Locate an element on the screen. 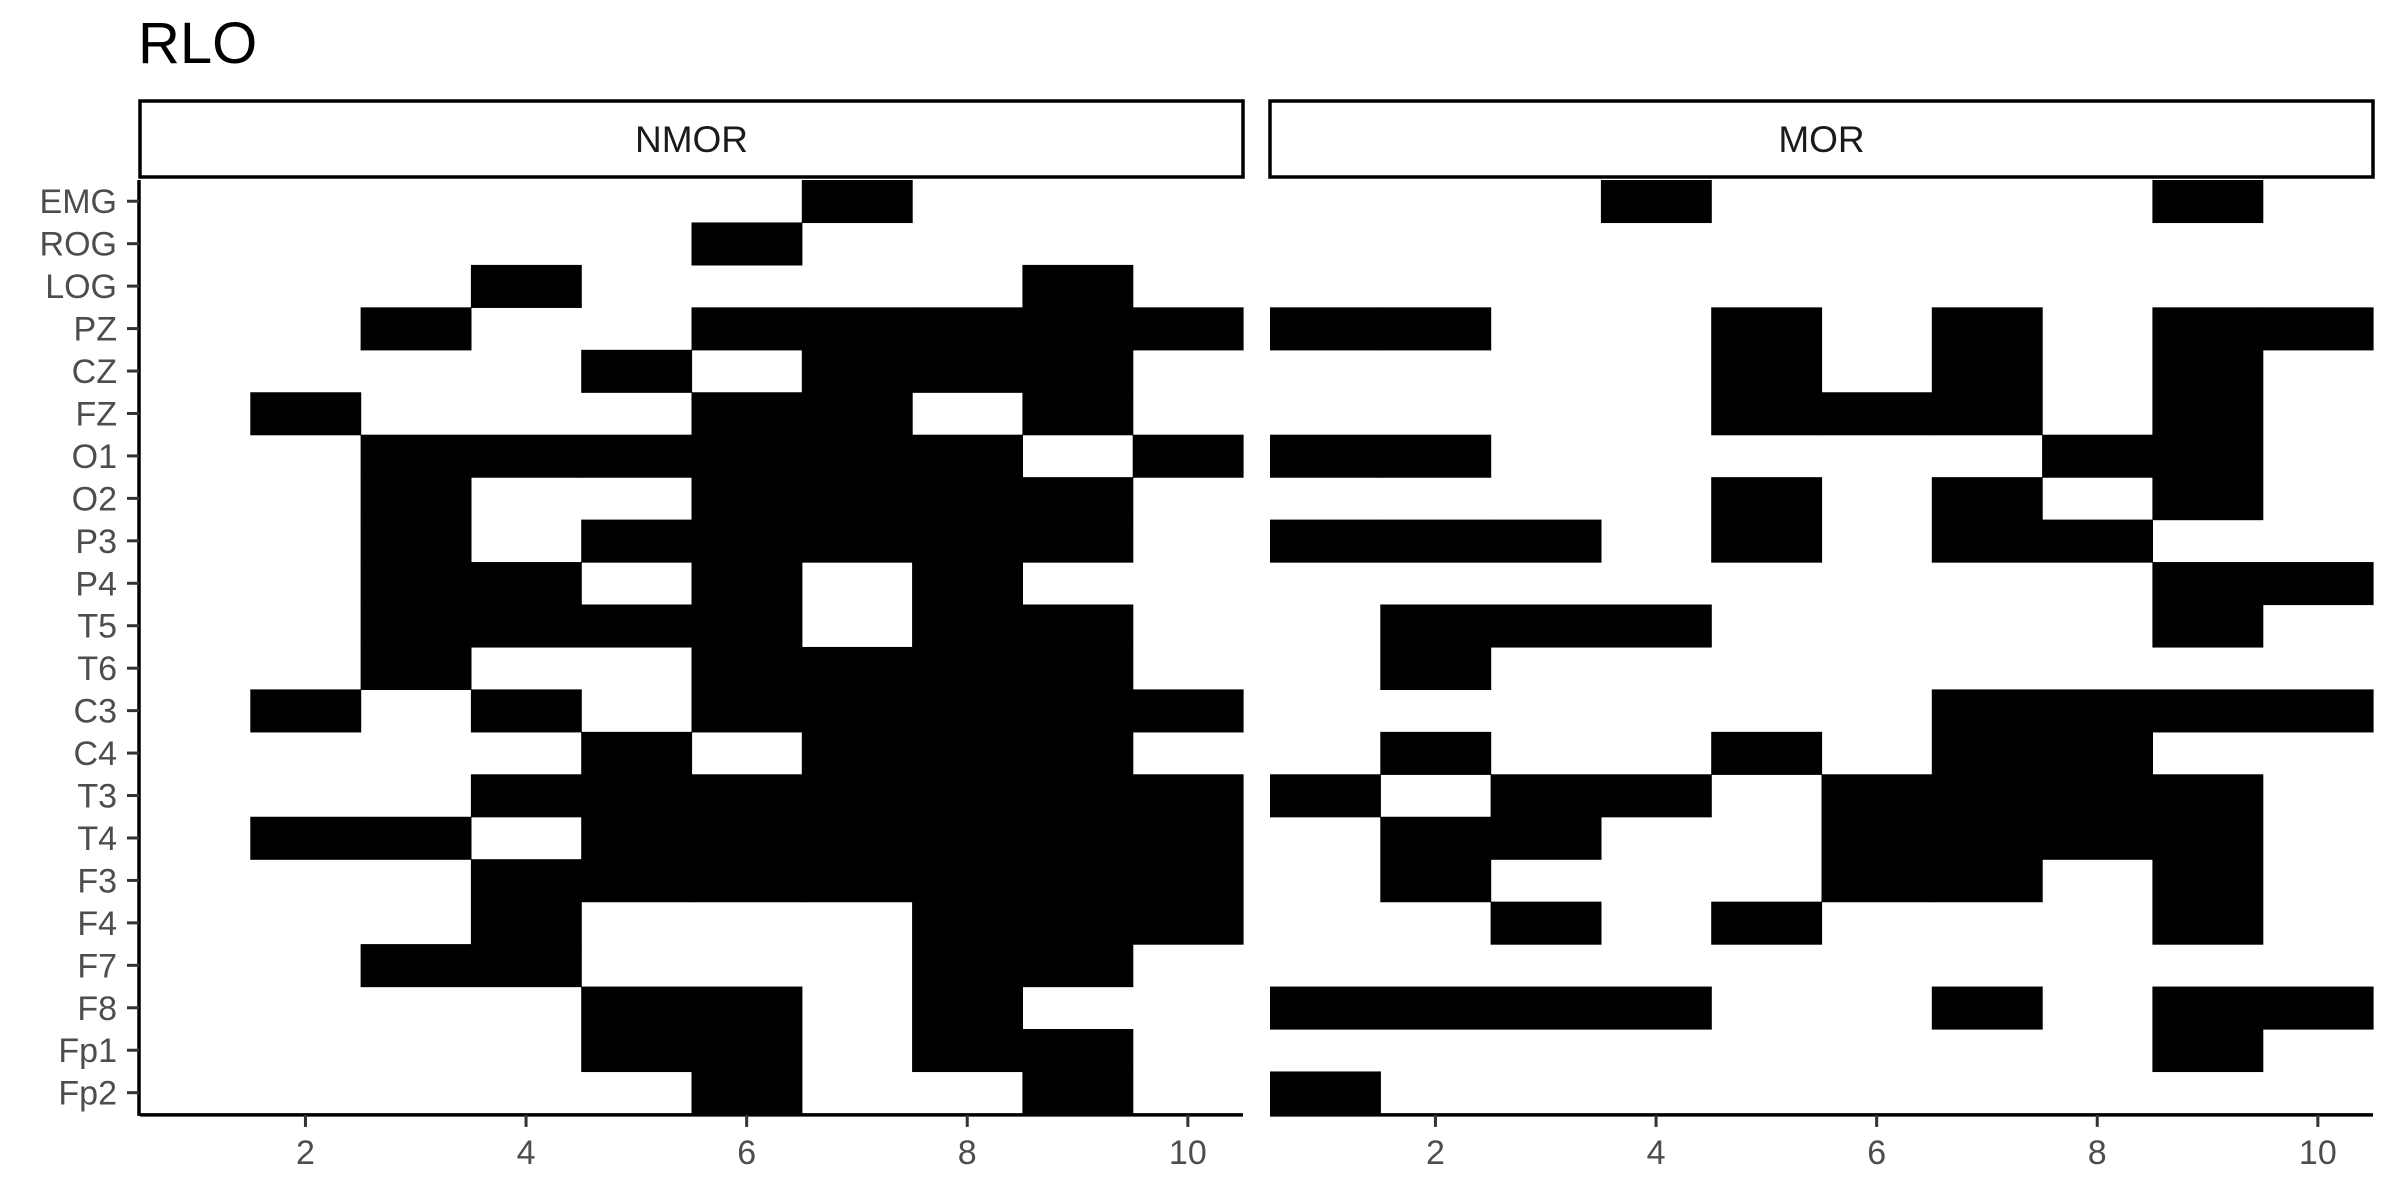 This screenshot has height=1200, width=2400. y-tick-label-t3: T3 is located at coordinates (97, 797).